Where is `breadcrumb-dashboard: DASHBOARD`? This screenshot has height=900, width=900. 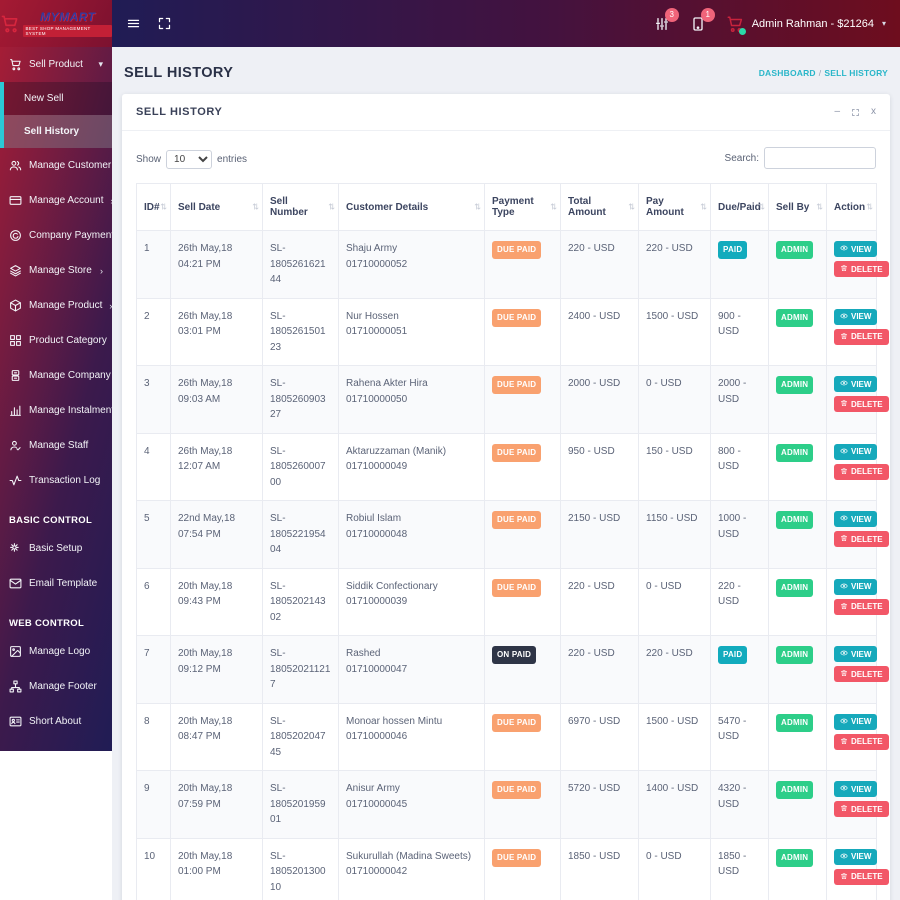 breadcrumb-dashboard: DASHBOARD is located at coordinates (787, 73).